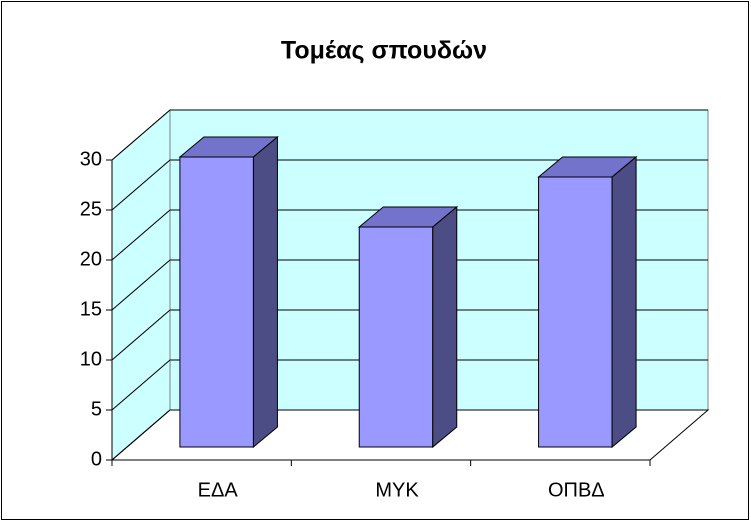 This screenshot has height=527, width=751. I want to click on x-tick-label: ΕΔΑ, so click(218, 490).